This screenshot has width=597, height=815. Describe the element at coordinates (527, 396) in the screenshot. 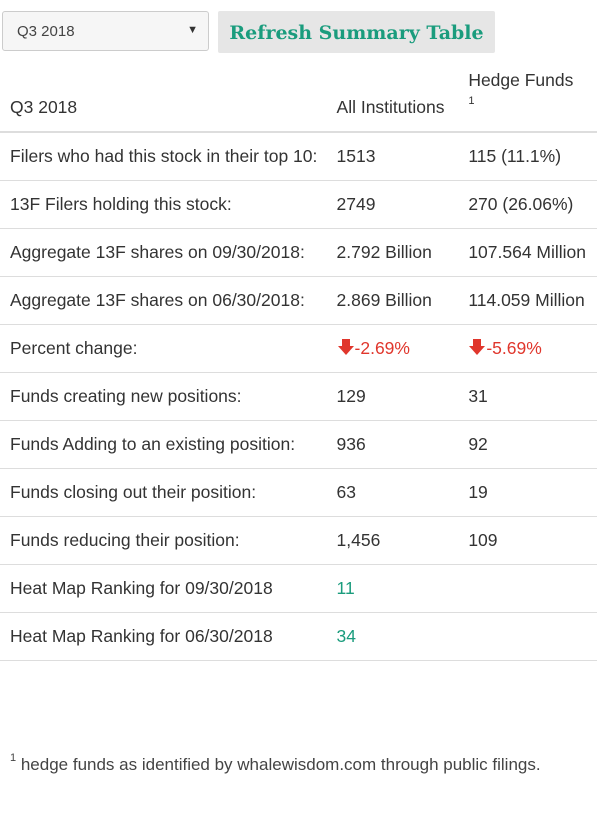

I see `row-hedge-value: 31` at that location.